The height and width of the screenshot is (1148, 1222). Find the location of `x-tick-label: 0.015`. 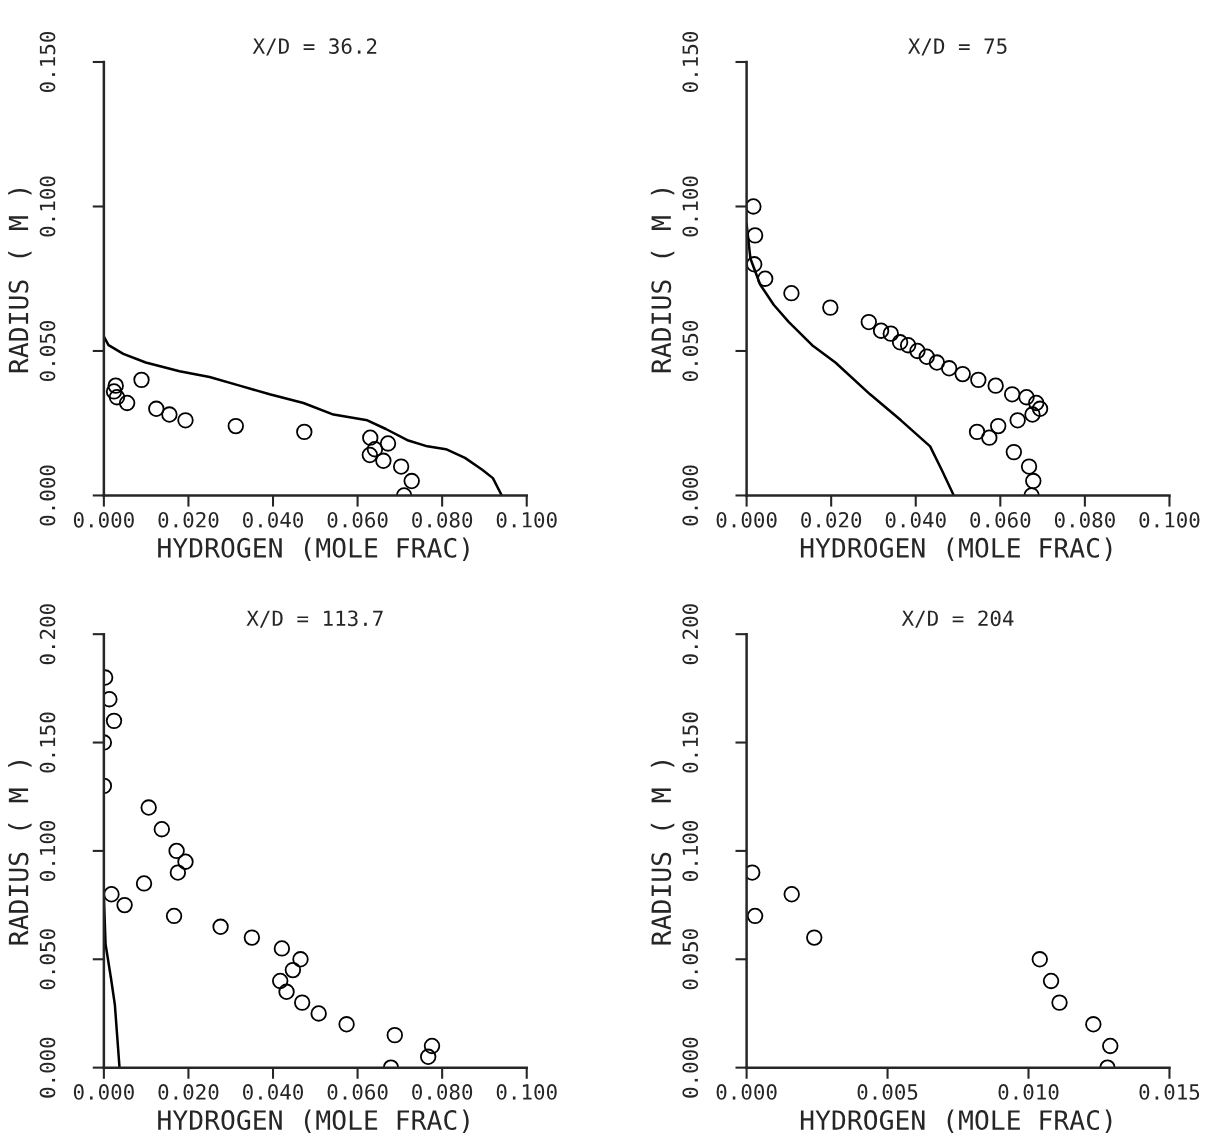

x-tick-label: 0.015 is located at coordinates (1169, 1092).